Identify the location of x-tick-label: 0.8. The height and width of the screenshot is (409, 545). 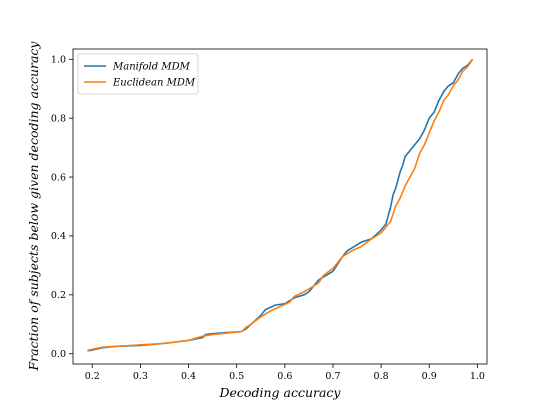
(381, 376).